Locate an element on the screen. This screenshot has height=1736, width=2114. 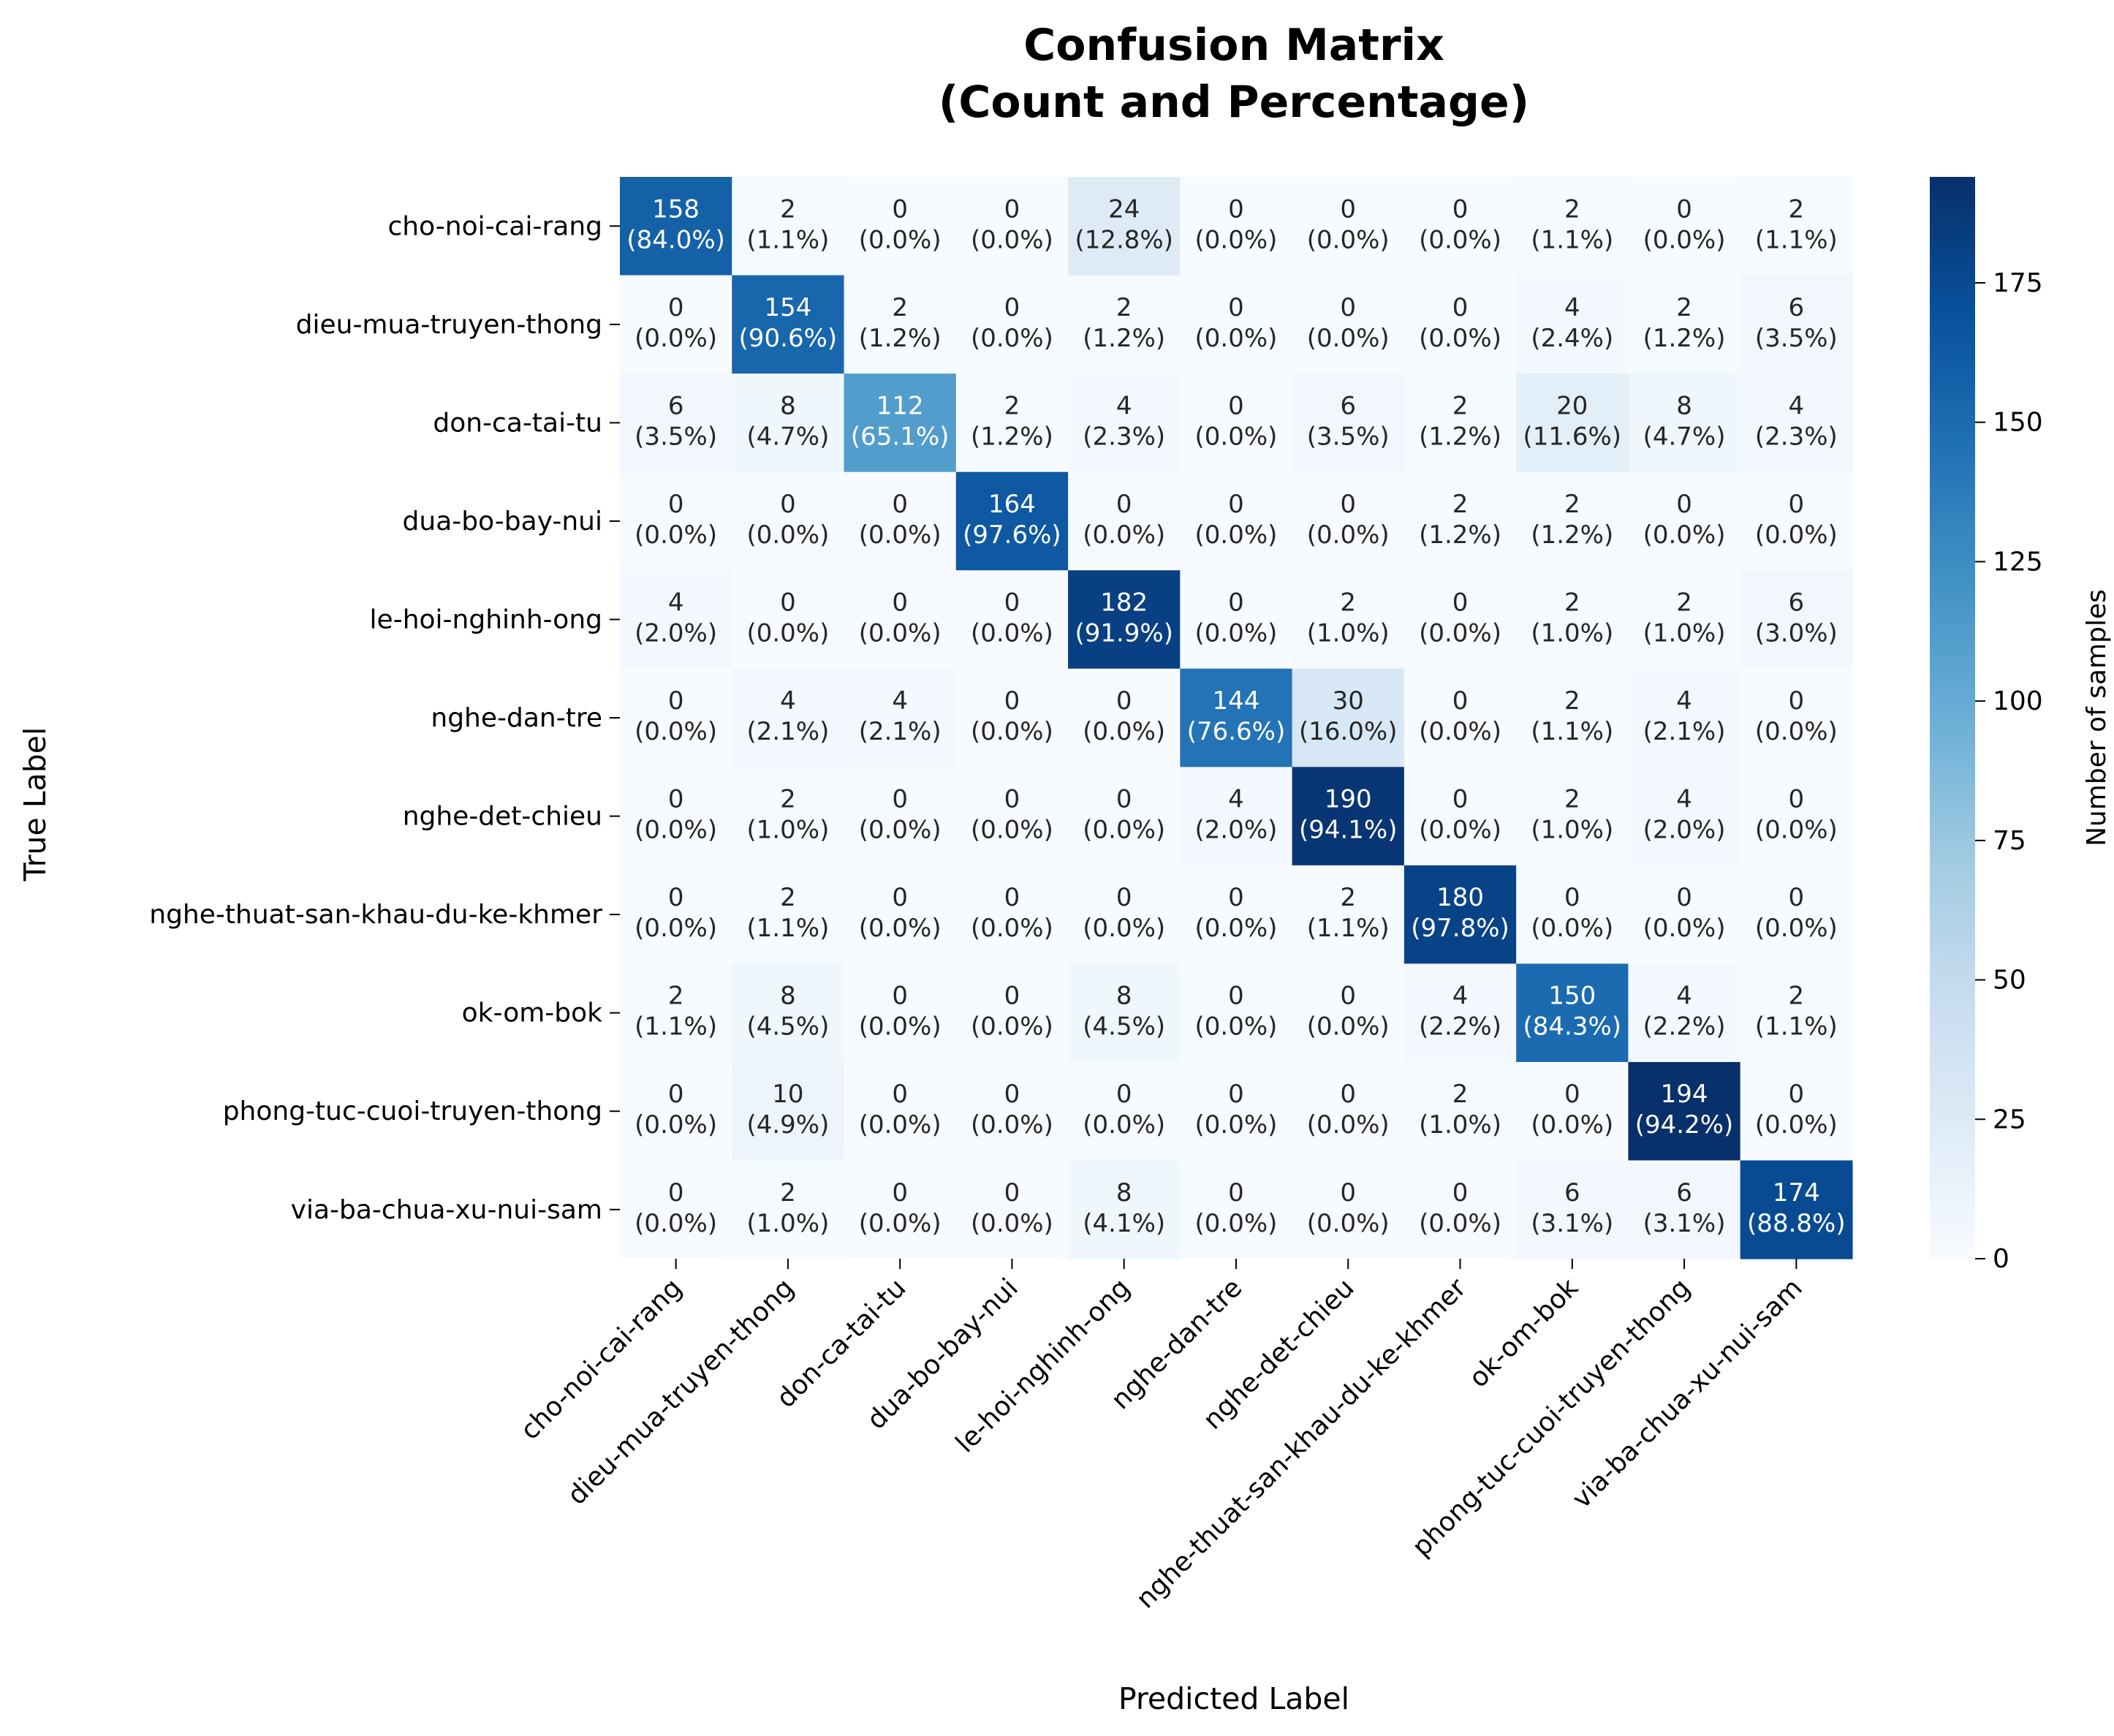
cell-count-label: 10 is located at coordinates (787, 1094).